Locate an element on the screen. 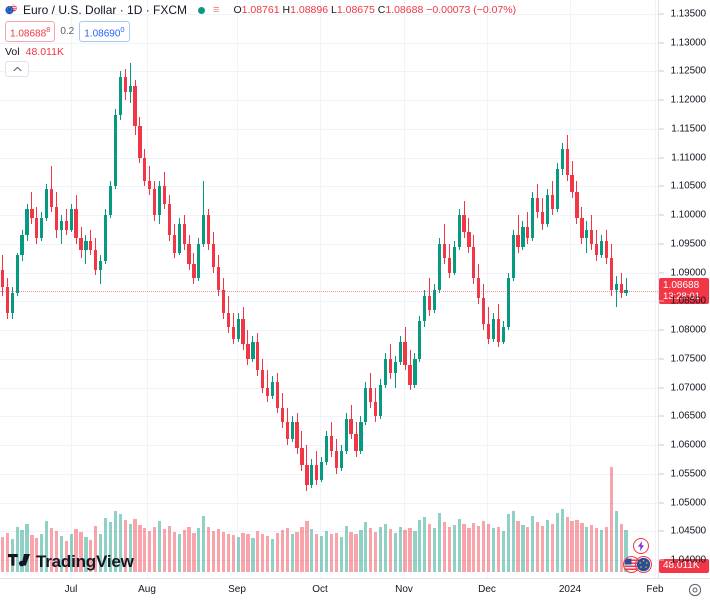 The image size is (710, 600). ask-price-pill: 1.086900 is located at coordinates (104, 32).